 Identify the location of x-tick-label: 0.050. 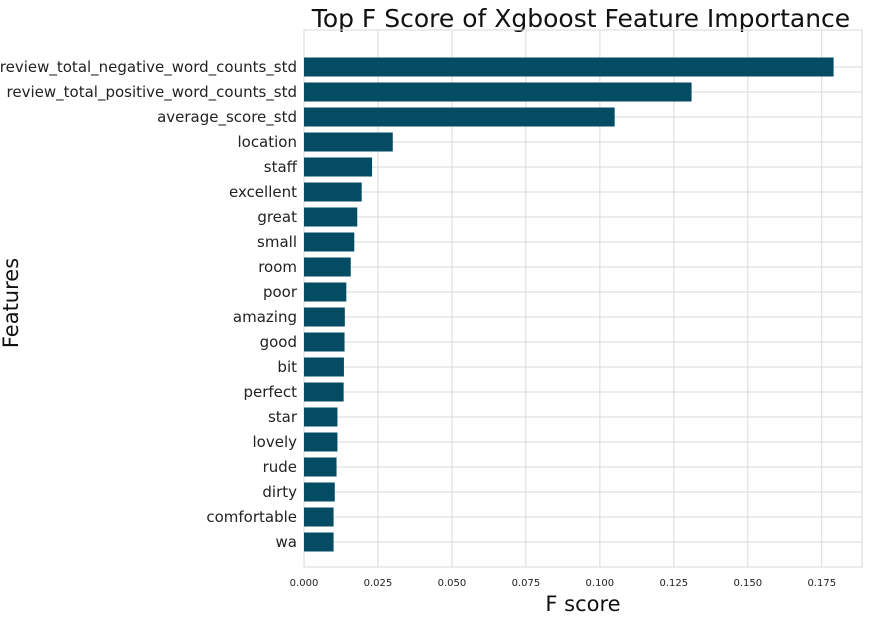
(452, 583).